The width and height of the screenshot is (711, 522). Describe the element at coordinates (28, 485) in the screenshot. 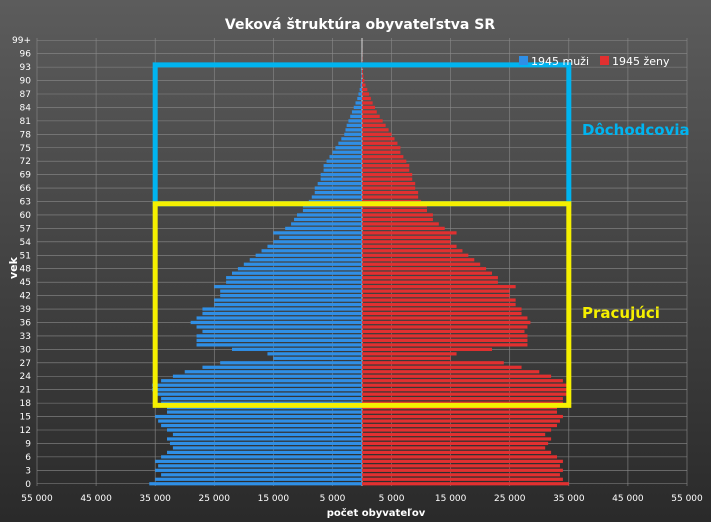

I see `y-tick-label: 0` at that location.